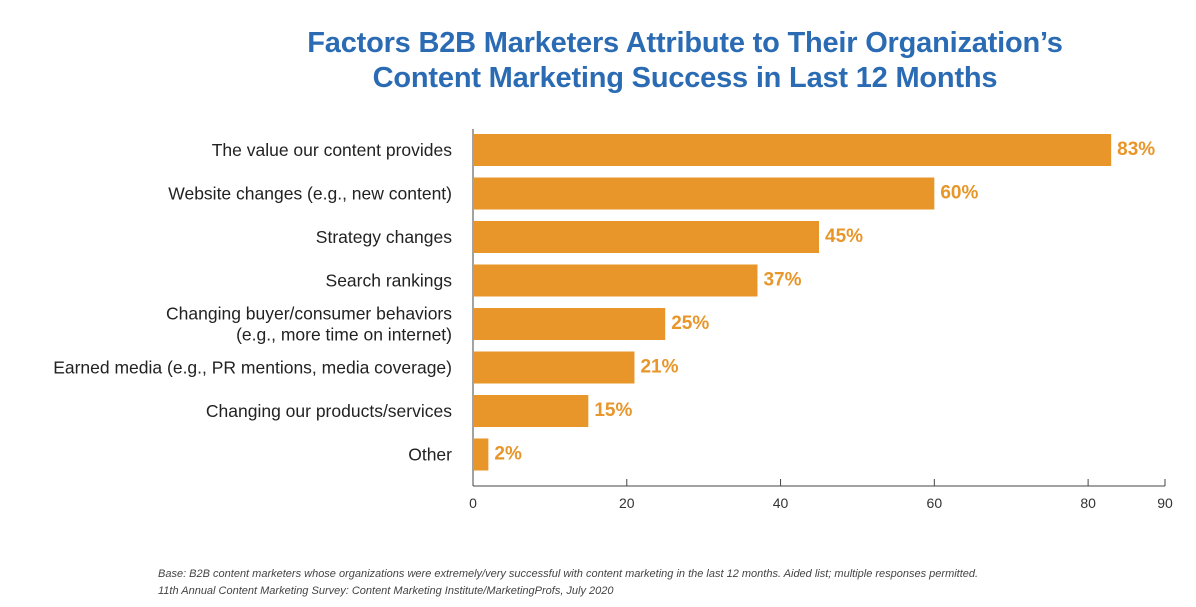 Image resolution: width=1196 pixels, height=607 pixels. I want to click on category-label: Other, so click(430, 455).